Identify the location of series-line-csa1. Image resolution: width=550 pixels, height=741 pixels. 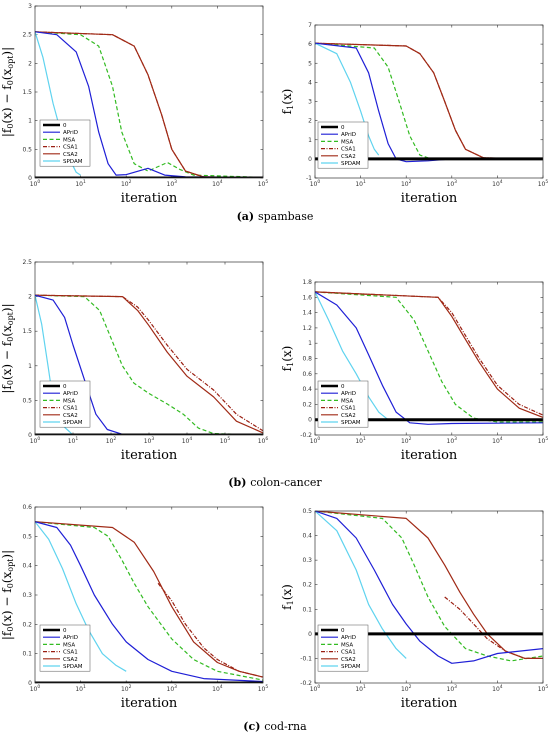
(149, 363).